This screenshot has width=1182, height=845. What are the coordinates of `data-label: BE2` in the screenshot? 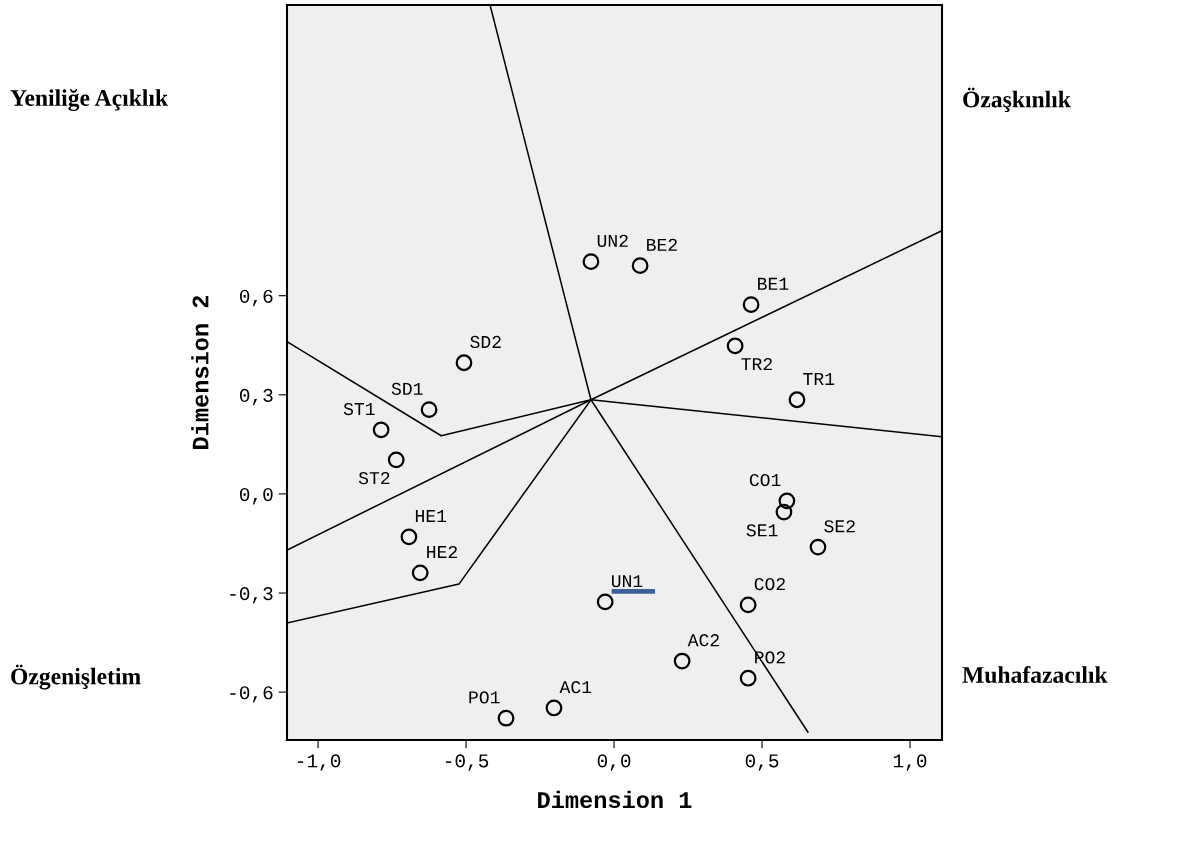 It's located at (662, 244).